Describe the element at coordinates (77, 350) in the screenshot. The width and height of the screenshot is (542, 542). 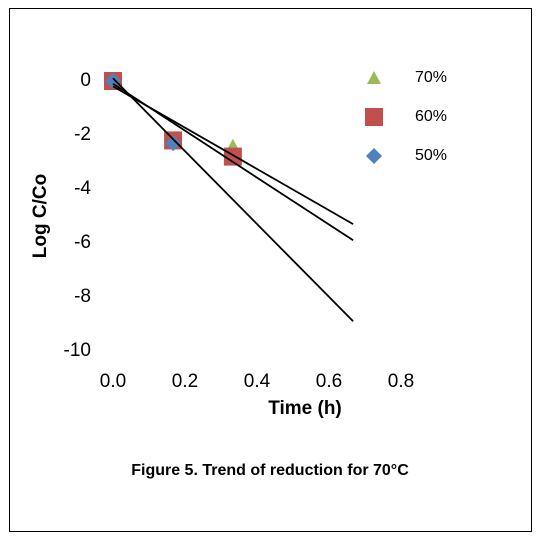
I see `y-tick-label: -10` at that location.